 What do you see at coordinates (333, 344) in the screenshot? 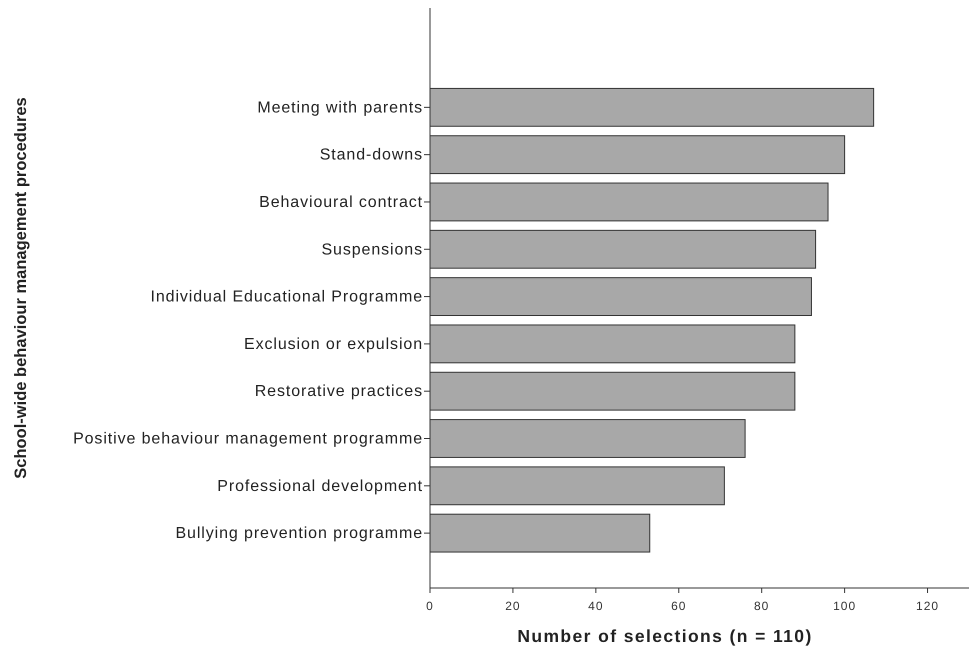
I see `y-tick-label: Exclusion or expulsion` at bounding box center [333, 344].